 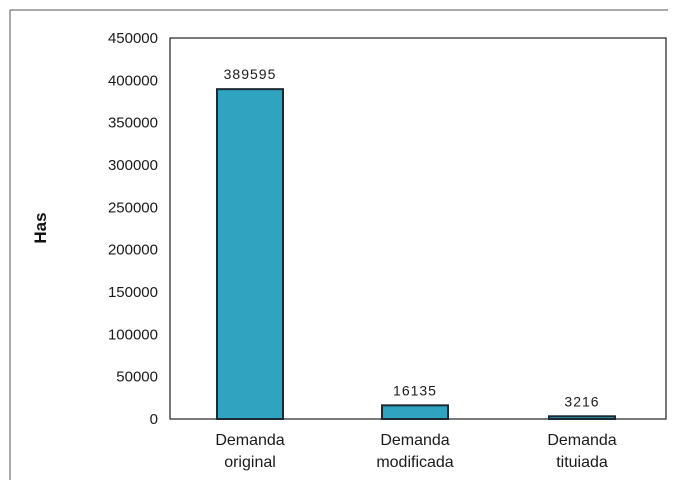 What do you see at coordinates (133, 38) in the screenshot?
I see `y-tick-label: 450000` at bounding box center [133, 38].